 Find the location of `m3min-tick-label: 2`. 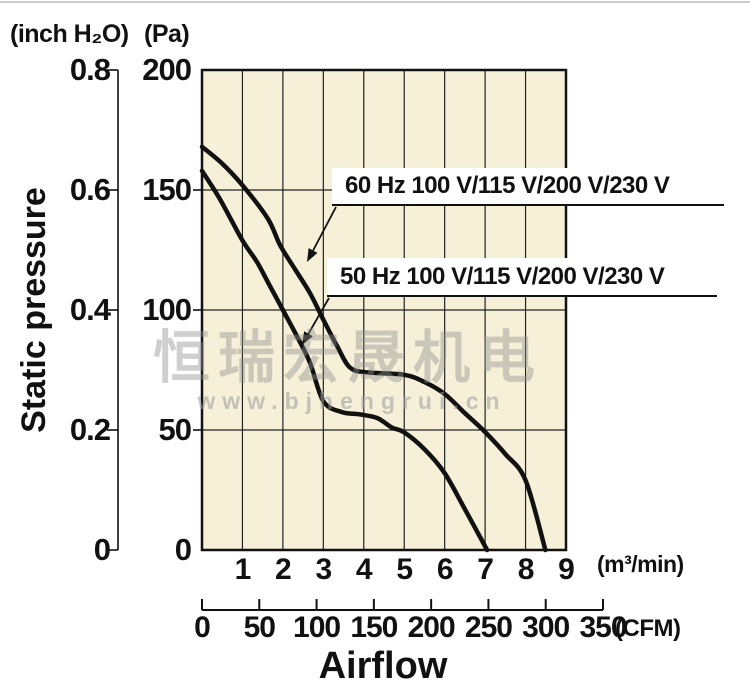

m3min-tick-label: 2 is located at coordinates (283, 569).